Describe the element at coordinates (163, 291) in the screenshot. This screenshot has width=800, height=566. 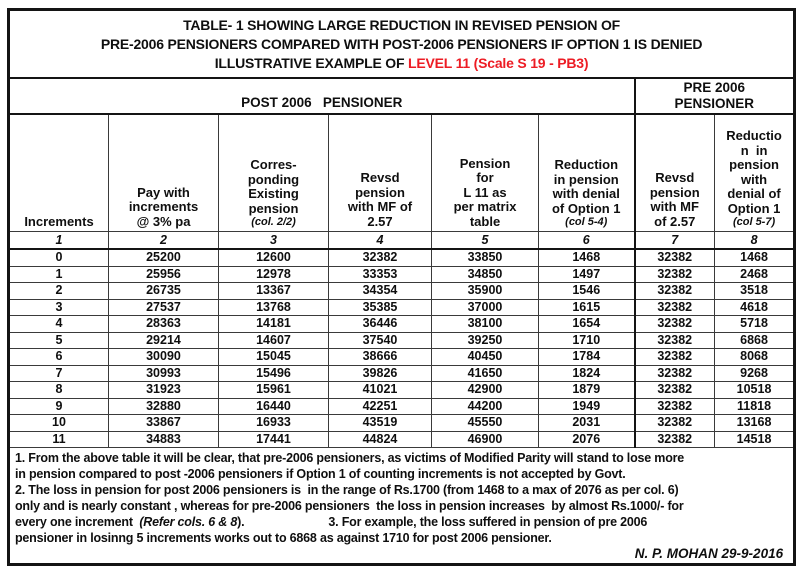
I see `table-cell: 26735` at that location.